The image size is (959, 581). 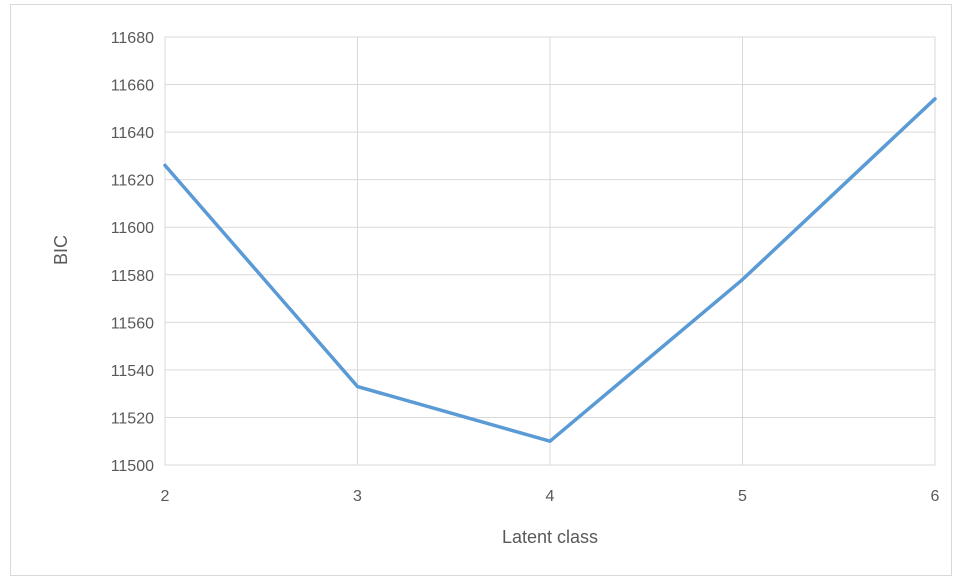 I want to click on x-tick-label: 4, so click(x=550, y=496).